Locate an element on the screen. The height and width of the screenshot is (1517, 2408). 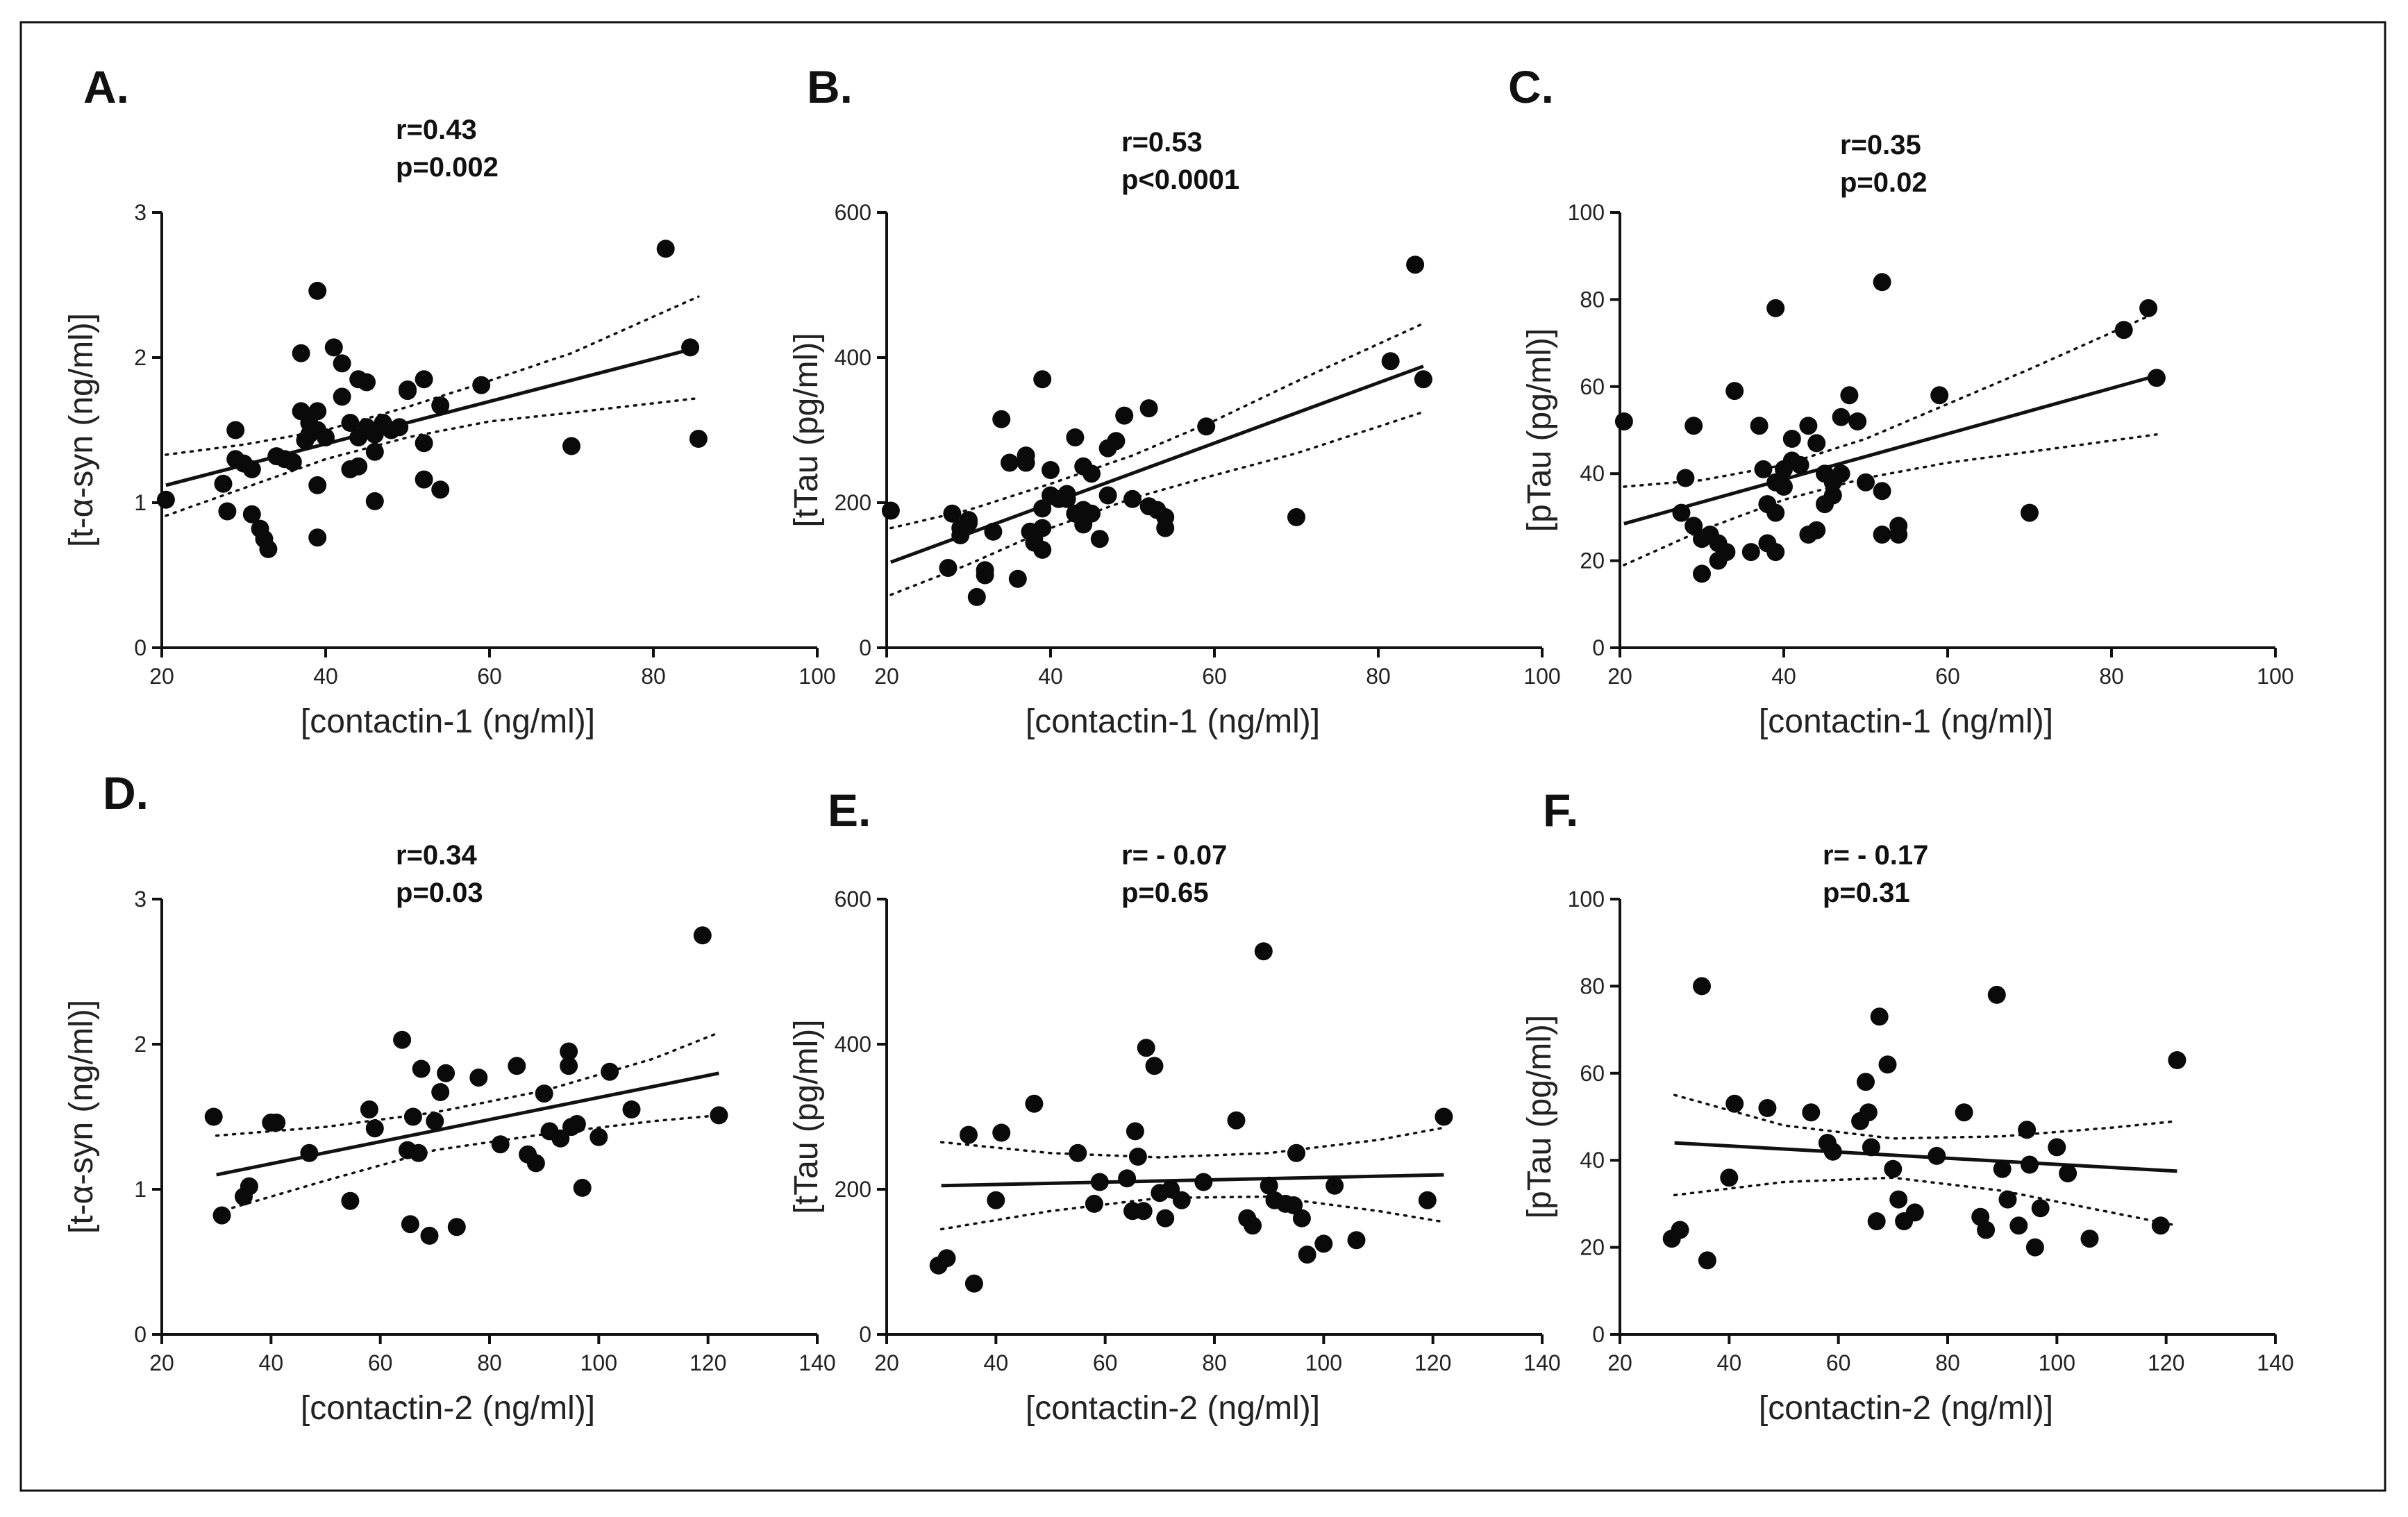
y-axis-label: [tTau (pg/ml)] is located at coordinates (807, 430).